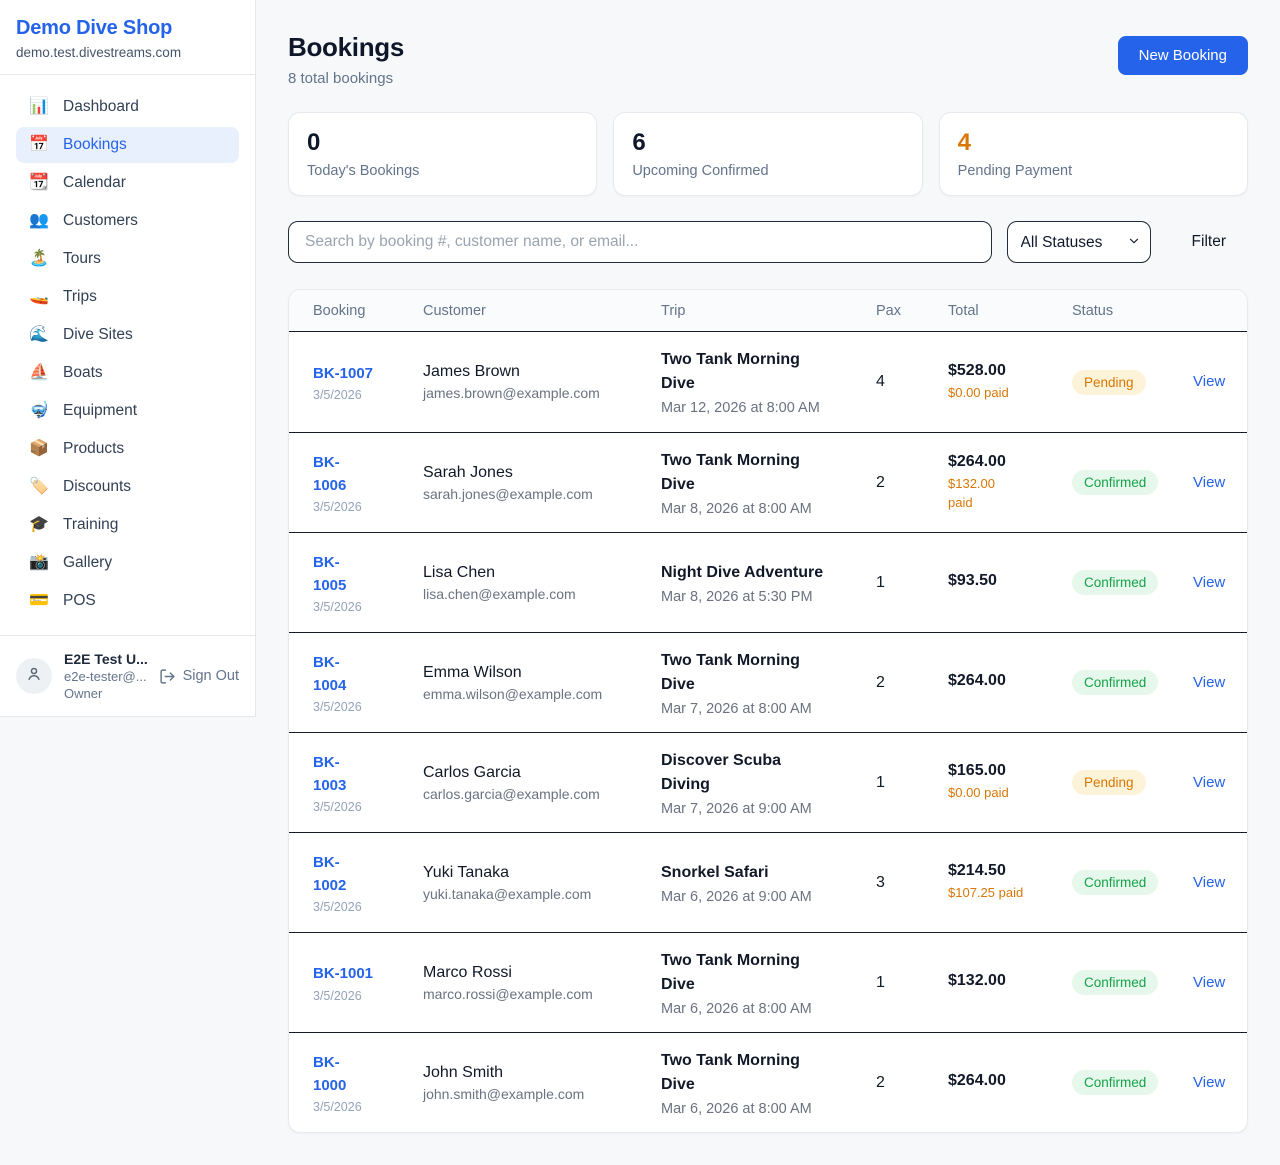  I want to click on booking-id-link: BK-1001, so click(343, 974).